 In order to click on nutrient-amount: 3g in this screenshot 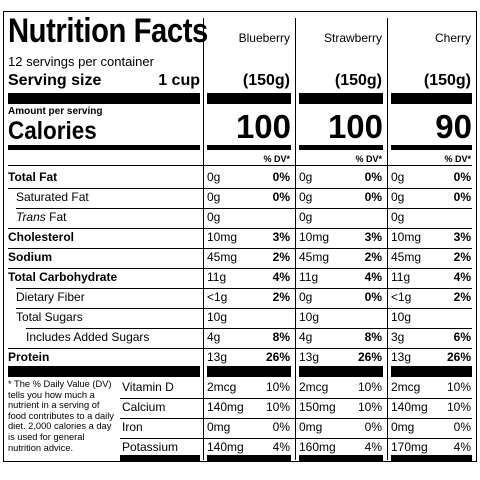, I will do `click(398, 337)`.